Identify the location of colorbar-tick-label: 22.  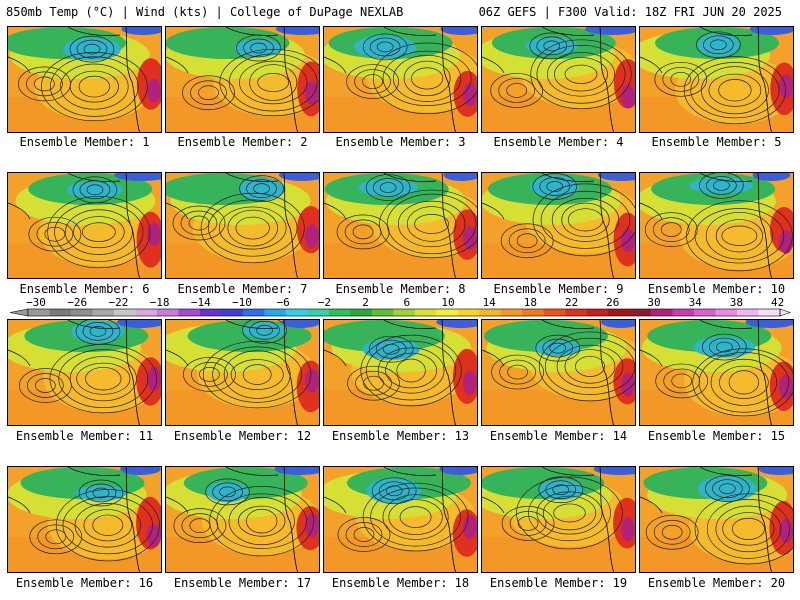
(571, 302).